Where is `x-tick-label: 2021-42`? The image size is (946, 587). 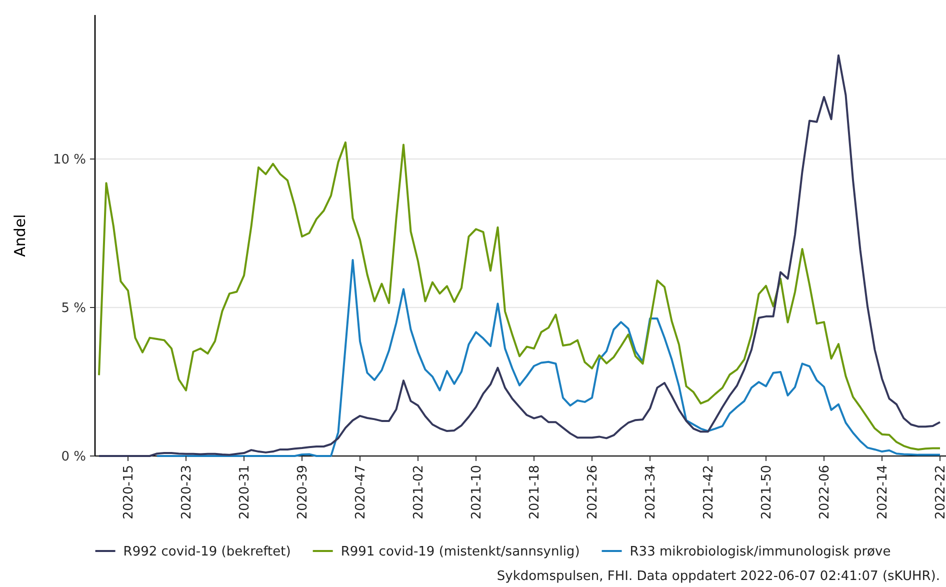
x-tick-label: 2021-42 is located at coordinates (709, 492).